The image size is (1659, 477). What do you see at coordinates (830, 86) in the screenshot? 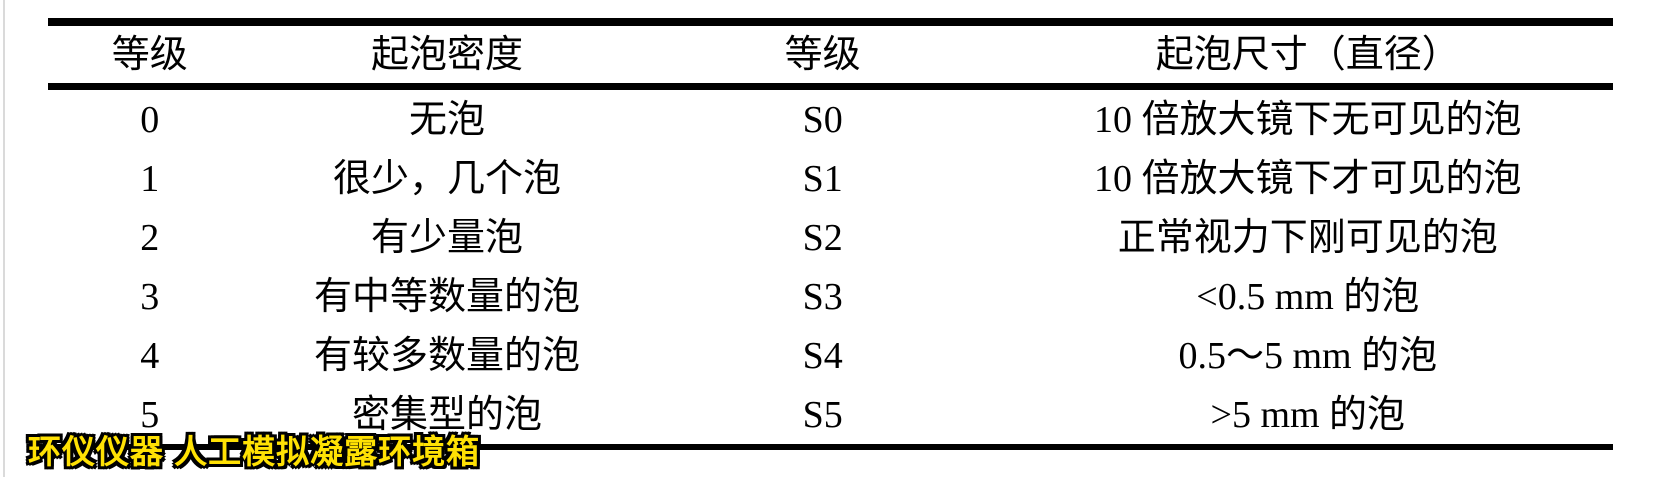
I see `table-header-rule` at bounding box center [830, 86].